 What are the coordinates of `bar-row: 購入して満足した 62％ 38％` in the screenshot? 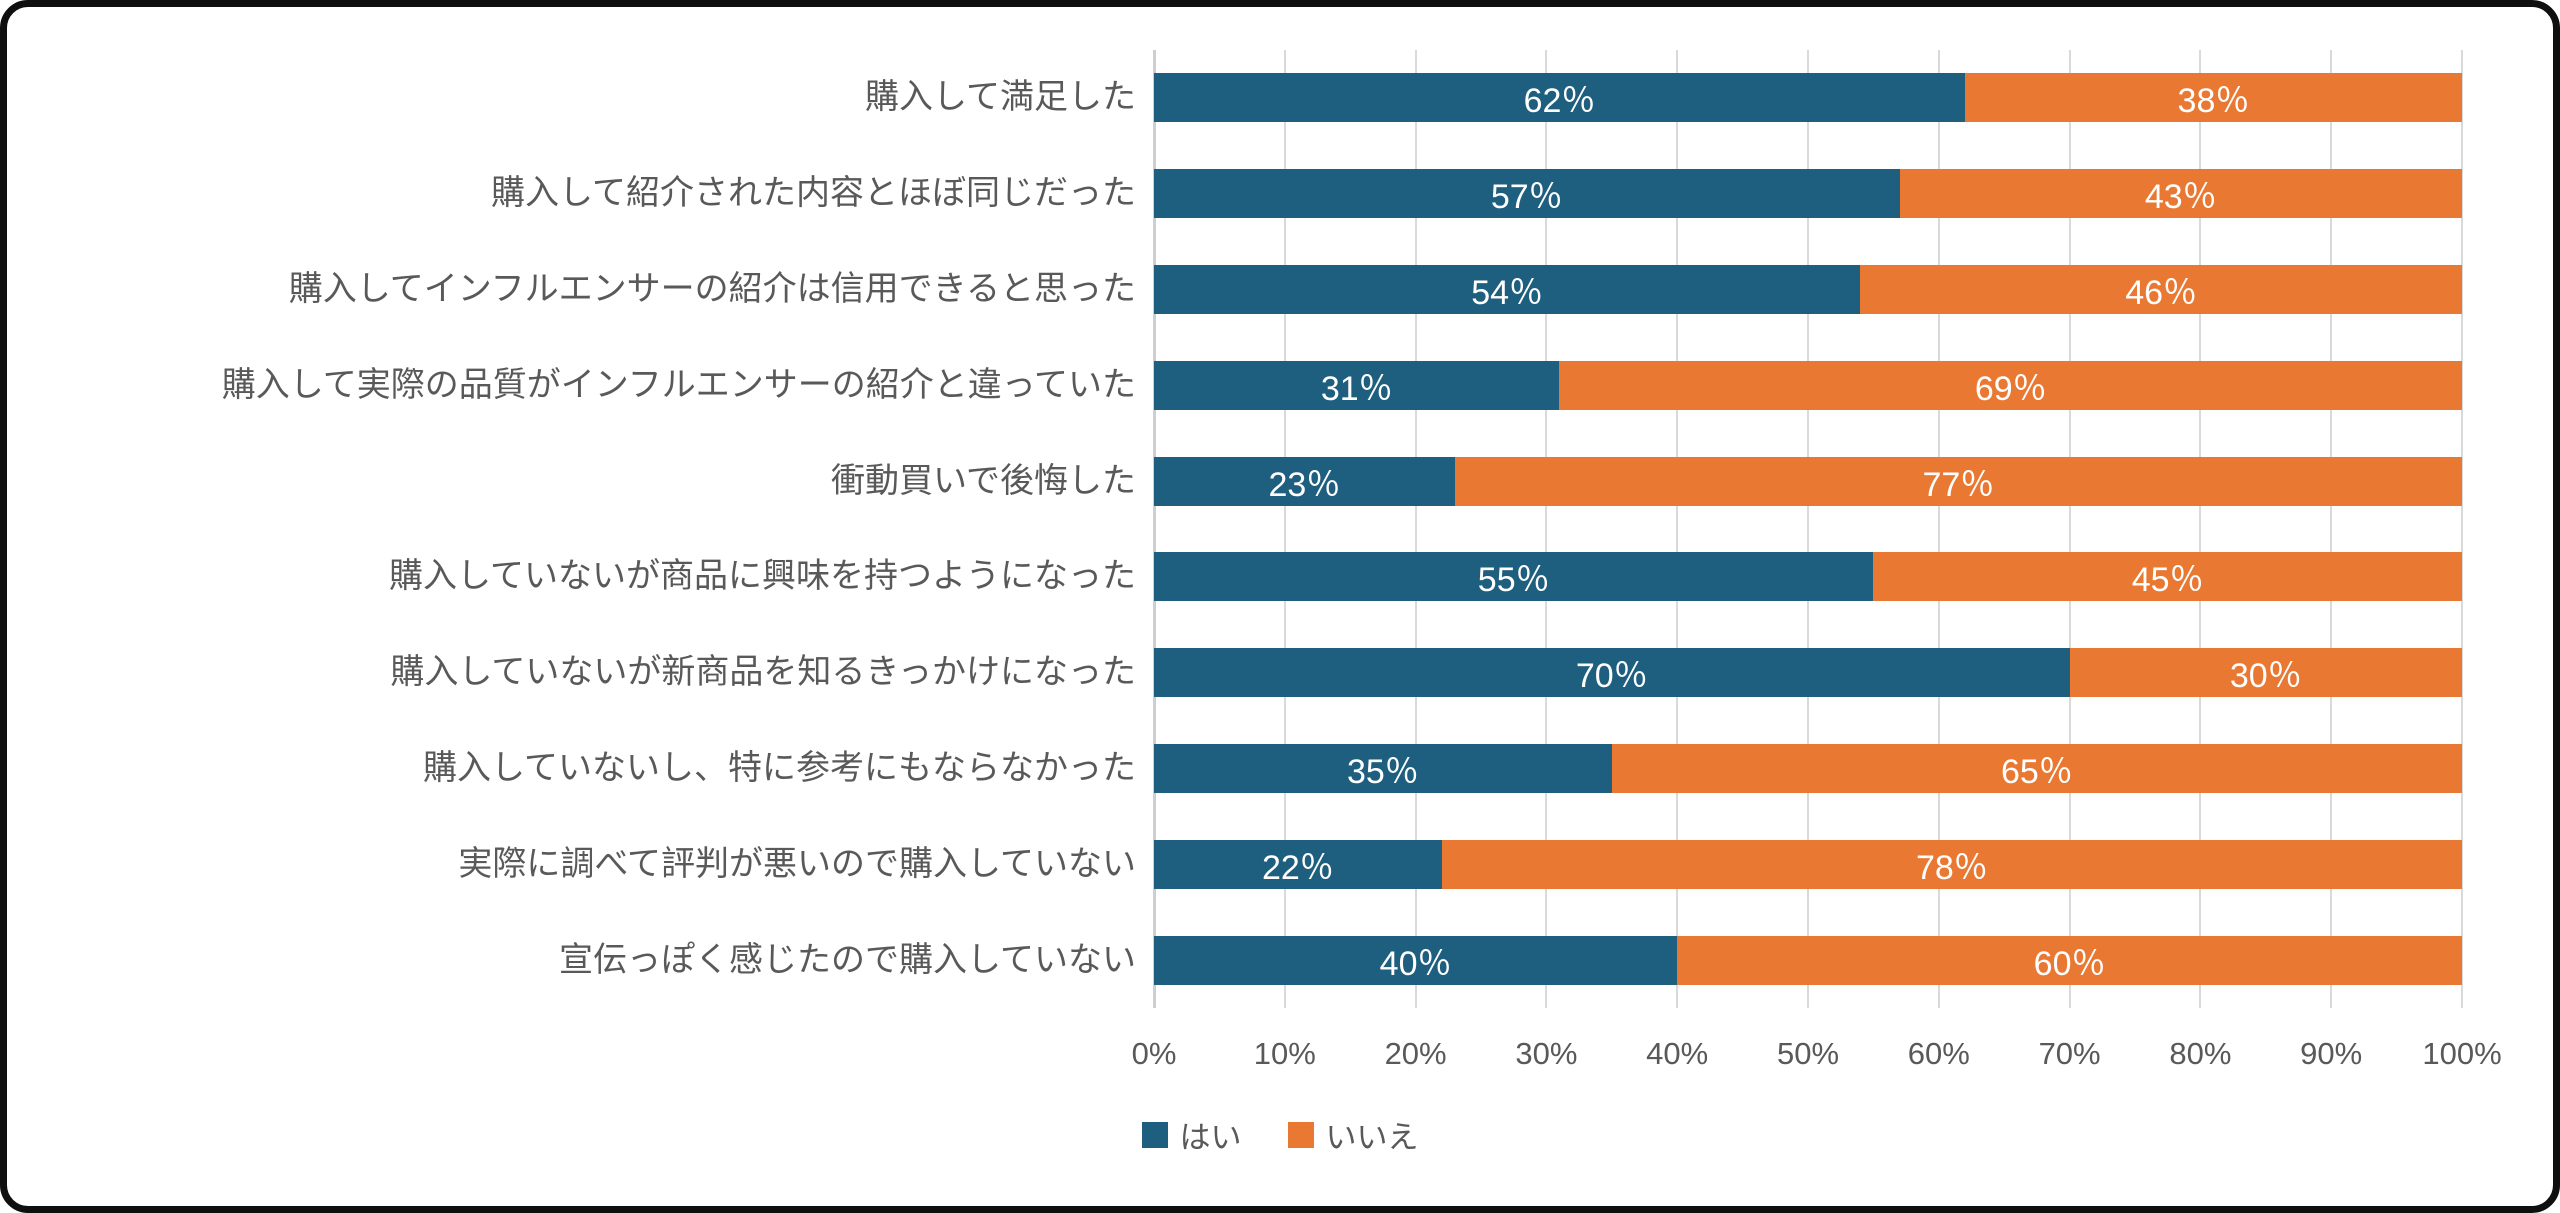 It's located at (1231, 98).